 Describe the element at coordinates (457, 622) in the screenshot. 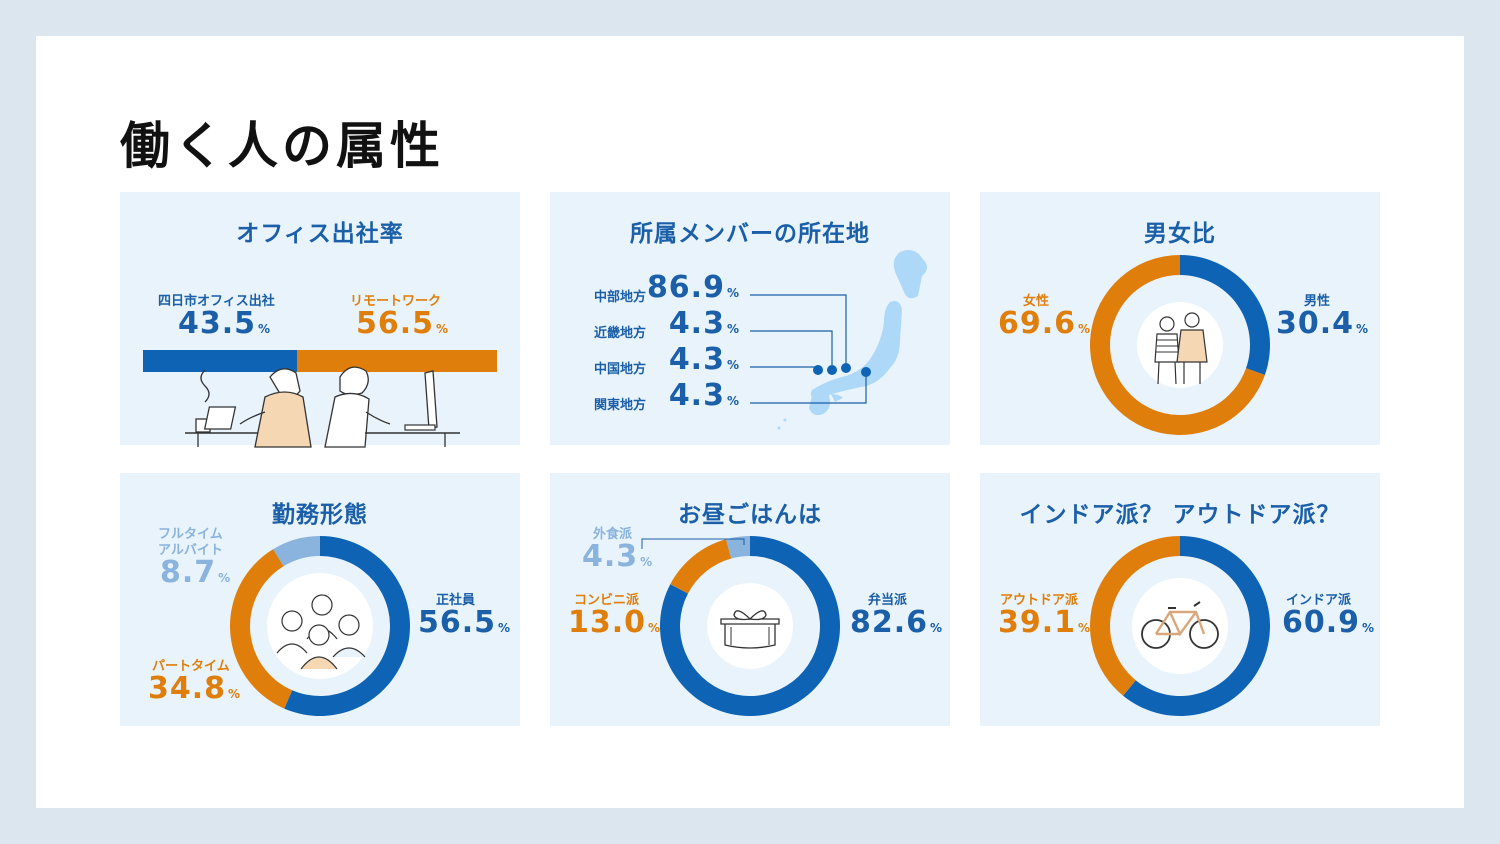

I see `regular-value: 56.5` at that location.